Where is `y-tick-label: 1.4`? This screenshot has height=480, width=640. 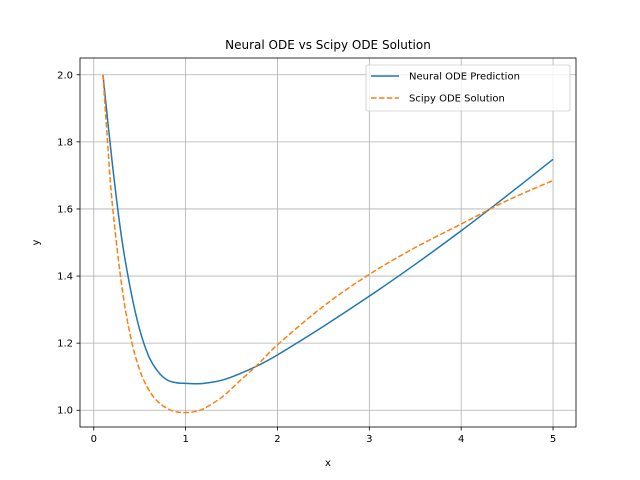 y-tick-label: 1.4 is located at coordinates (65, 277).